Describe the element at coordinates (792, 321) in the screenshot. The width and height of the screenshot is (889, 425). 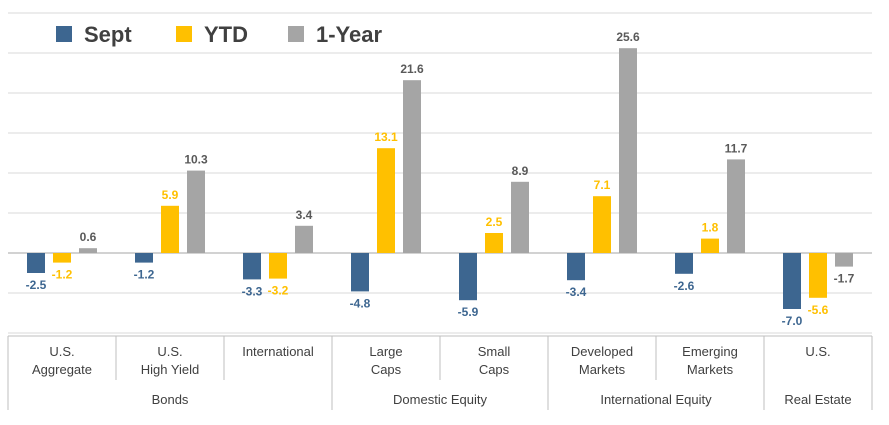
I see `data-label-sept: -7.0` at that location.